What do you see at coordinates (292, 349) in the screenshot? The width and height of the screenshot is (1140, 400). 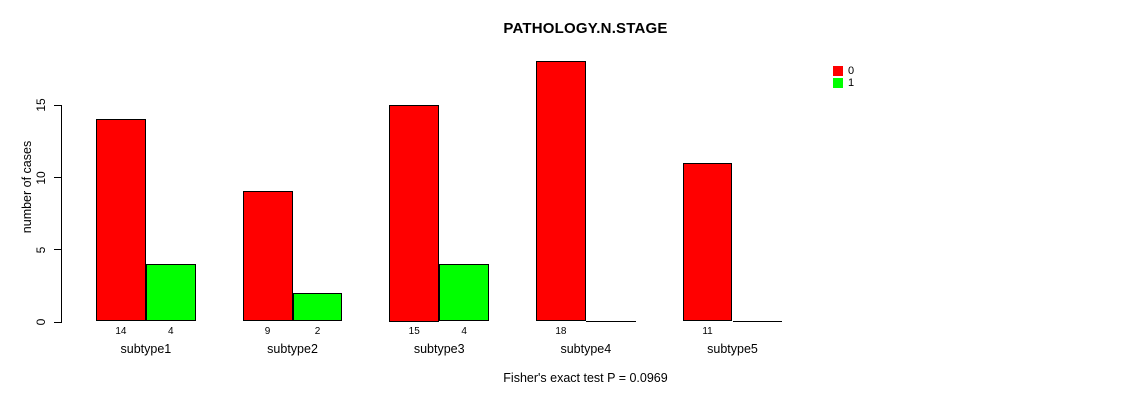 I see `category-label: subtype2` at bounding box center [292, 349].